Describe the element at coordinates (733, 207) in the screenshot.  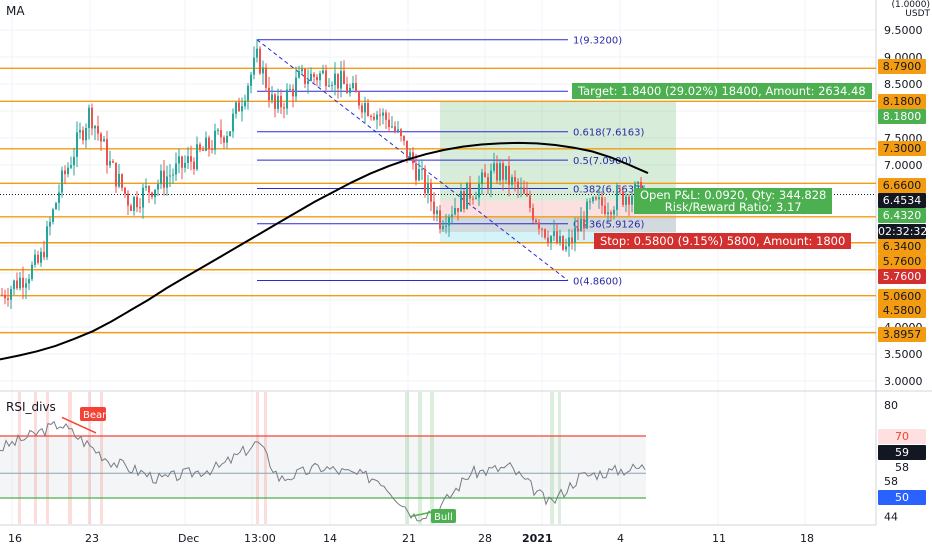
I see `pnl-line-2: Risk/Reward Ratio: 3.17` at that location.